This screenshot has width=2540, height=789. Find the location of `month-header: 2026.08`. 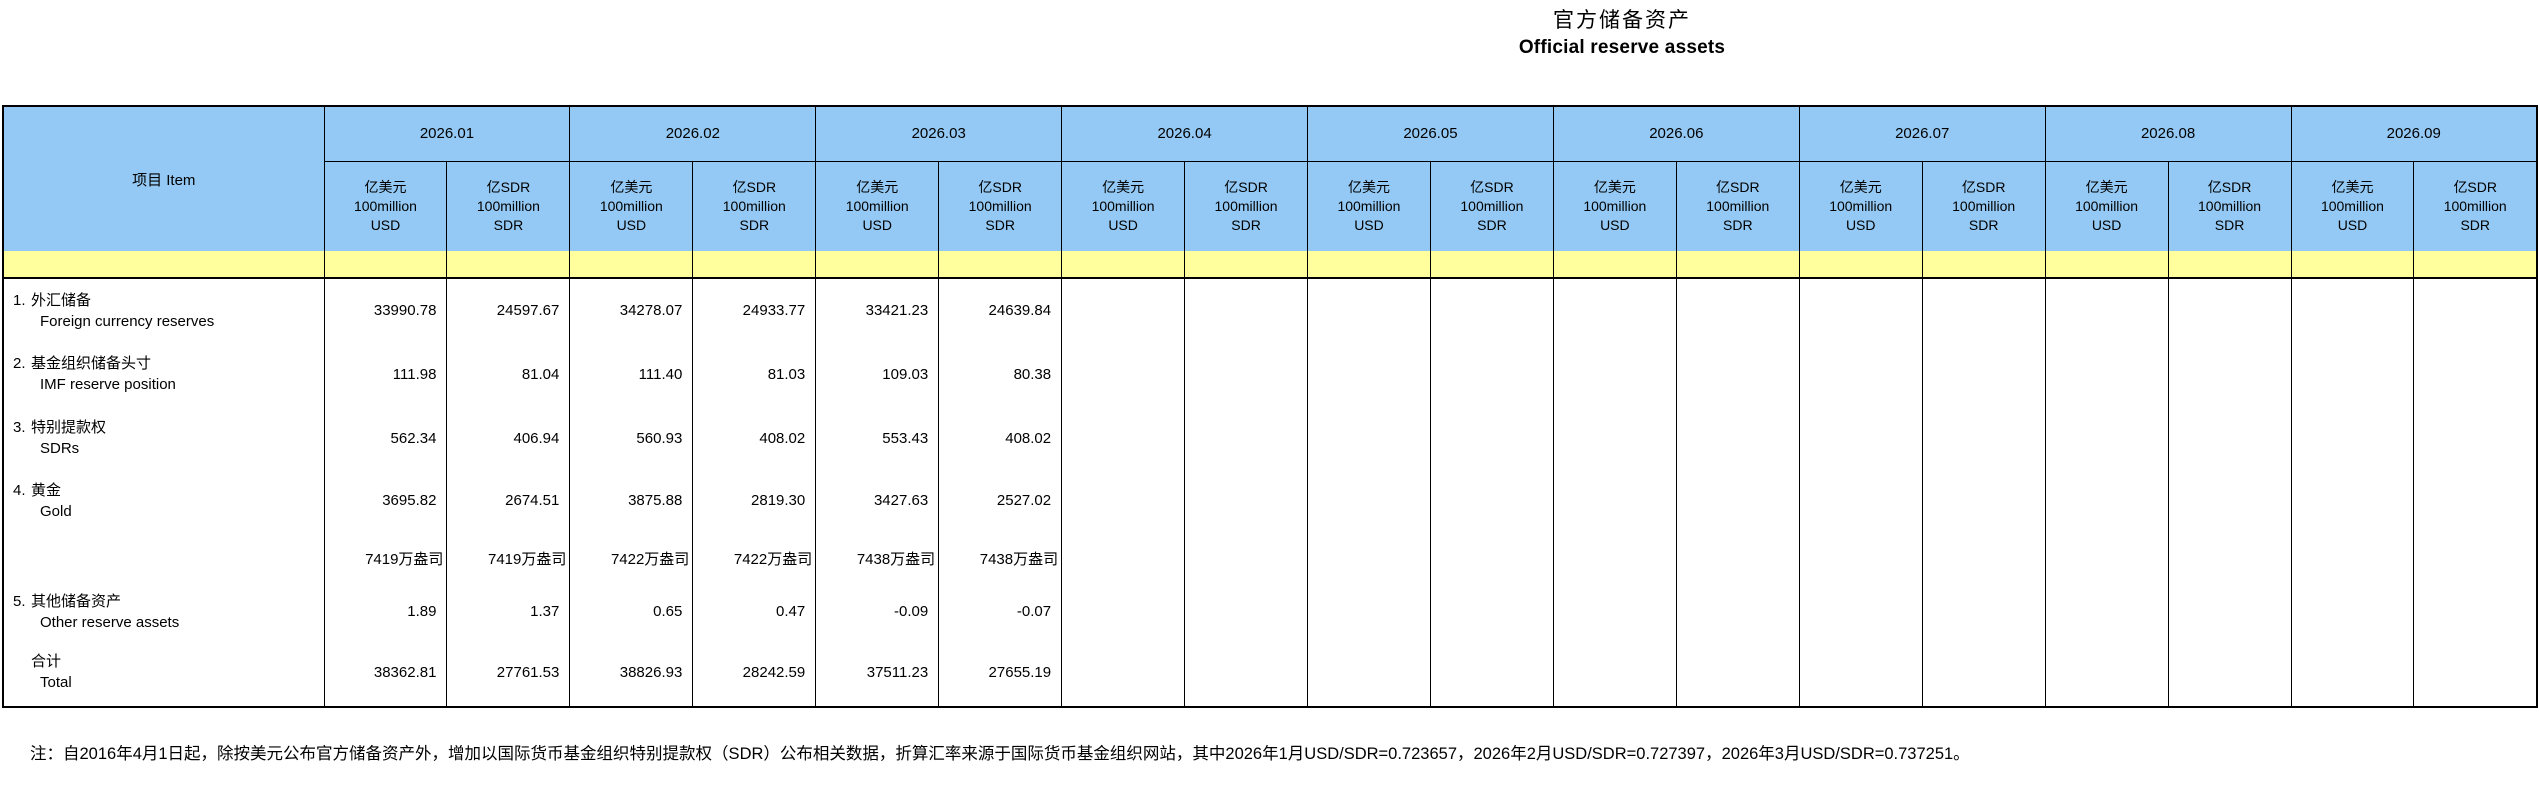

month-header: 2026.08 is located at coordinates (2168, 133).